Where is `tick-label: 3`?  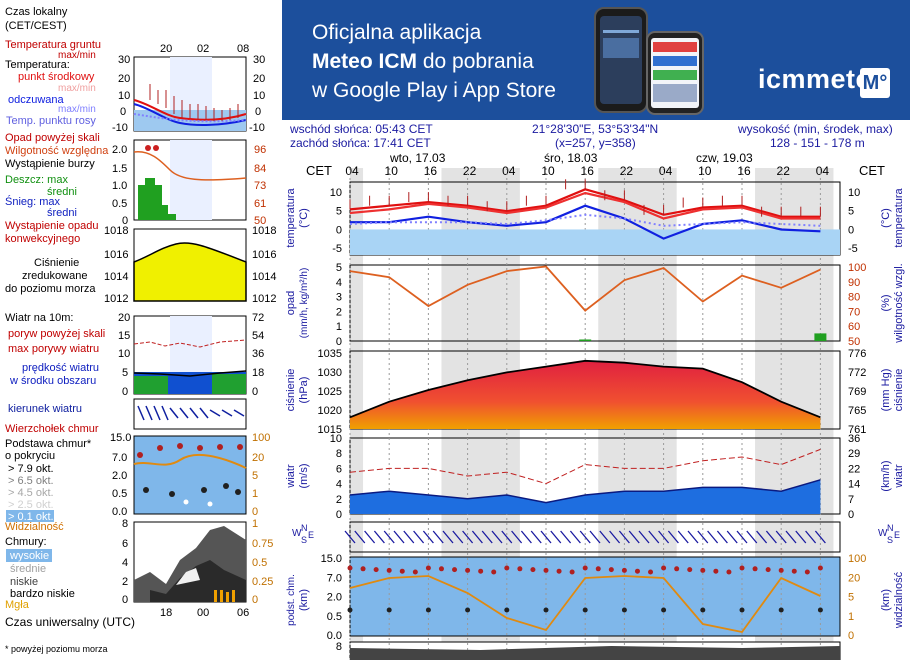
tick-label: 3 is located at coordinates (339, 298).